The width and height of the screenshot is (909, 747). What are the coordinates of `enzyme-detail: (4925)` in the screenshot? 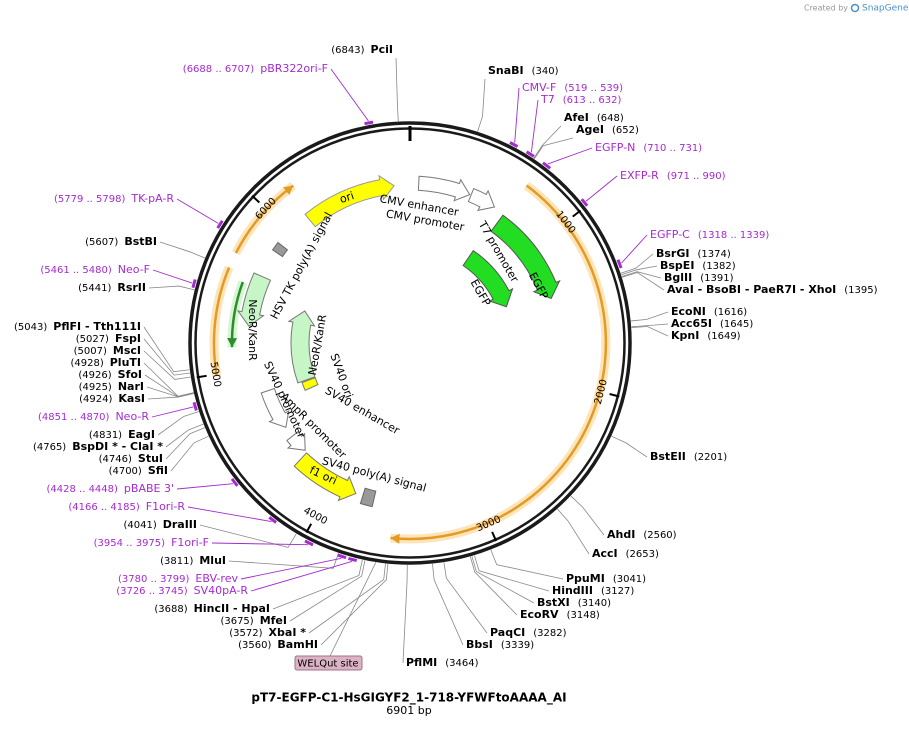 It's located at (95, 387).